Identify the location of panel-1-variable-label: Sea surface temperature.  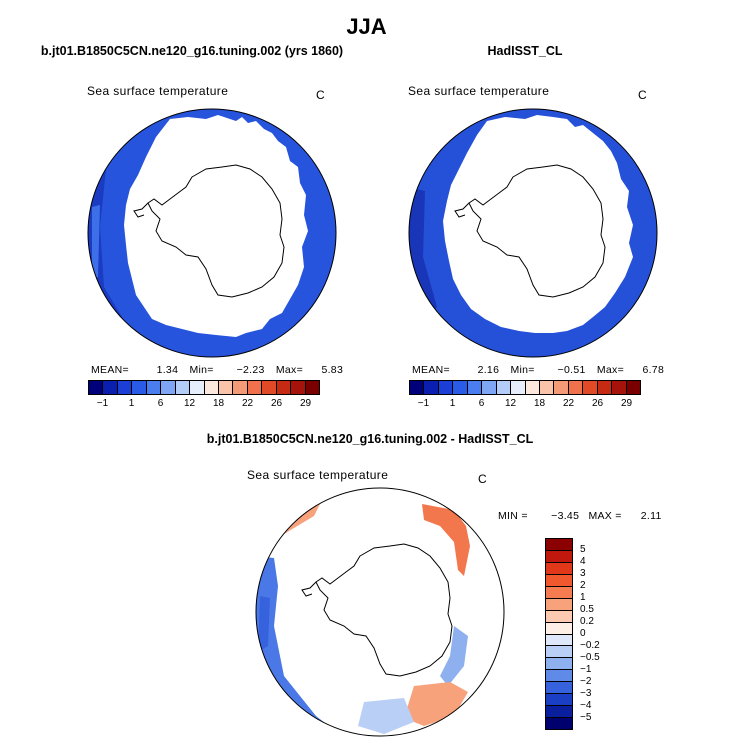
(158, 91).